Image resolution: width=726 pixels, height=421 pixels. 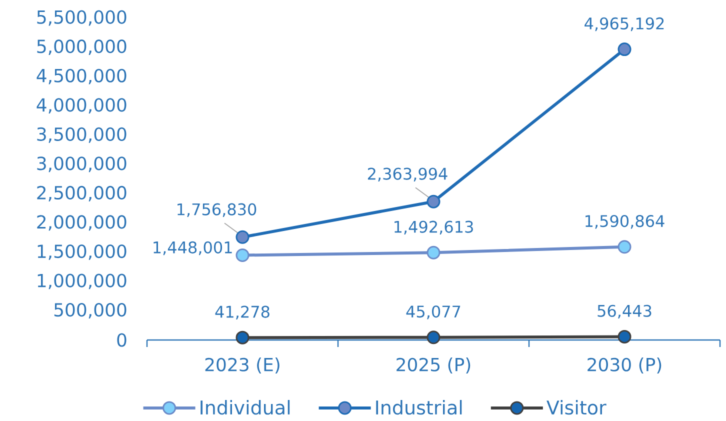 I want to click on y-tick-label: 3,500,000, so click(x=81, y=135).